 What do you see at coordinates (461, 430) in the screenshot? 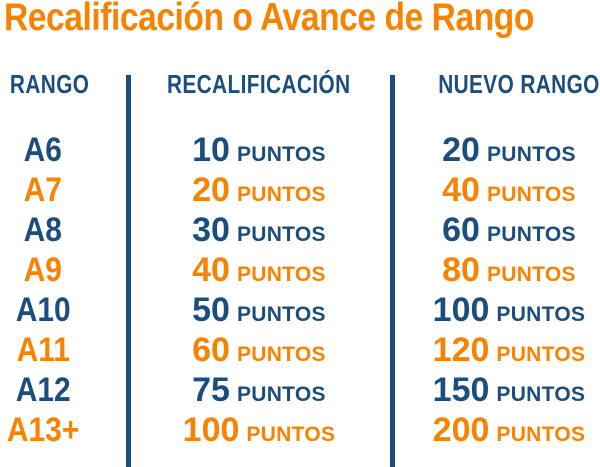
I see `nuevo-rango-value: 200` at bounding box center [461, 430].